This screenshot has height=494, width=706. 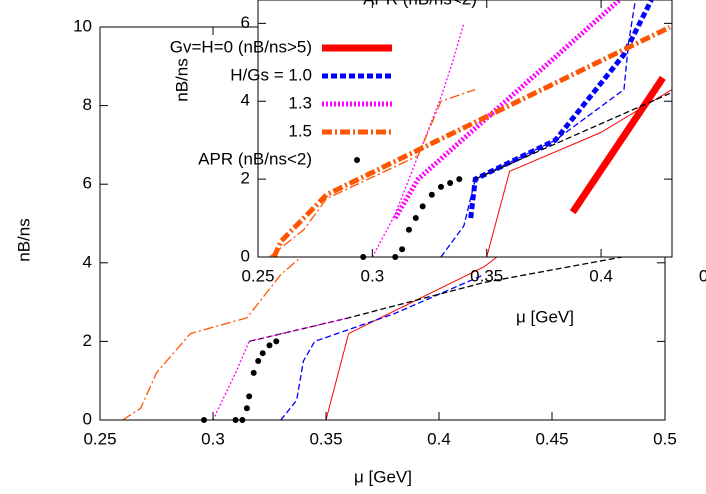 What do you see at coordinates (420, 4) in the screenshot?
I see `chart-title: APR (nB/ns<2)` at bounding box center [420, 4].